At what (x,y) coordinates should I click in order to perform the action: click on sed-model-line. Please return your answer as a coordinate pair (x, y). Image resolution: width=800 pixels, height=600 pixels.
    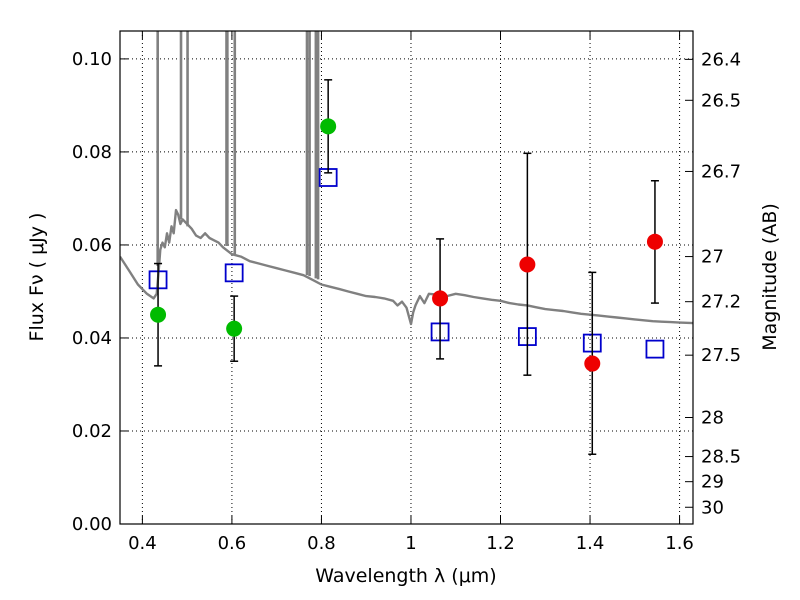
    Looking at the image, I should click on (406, 267).